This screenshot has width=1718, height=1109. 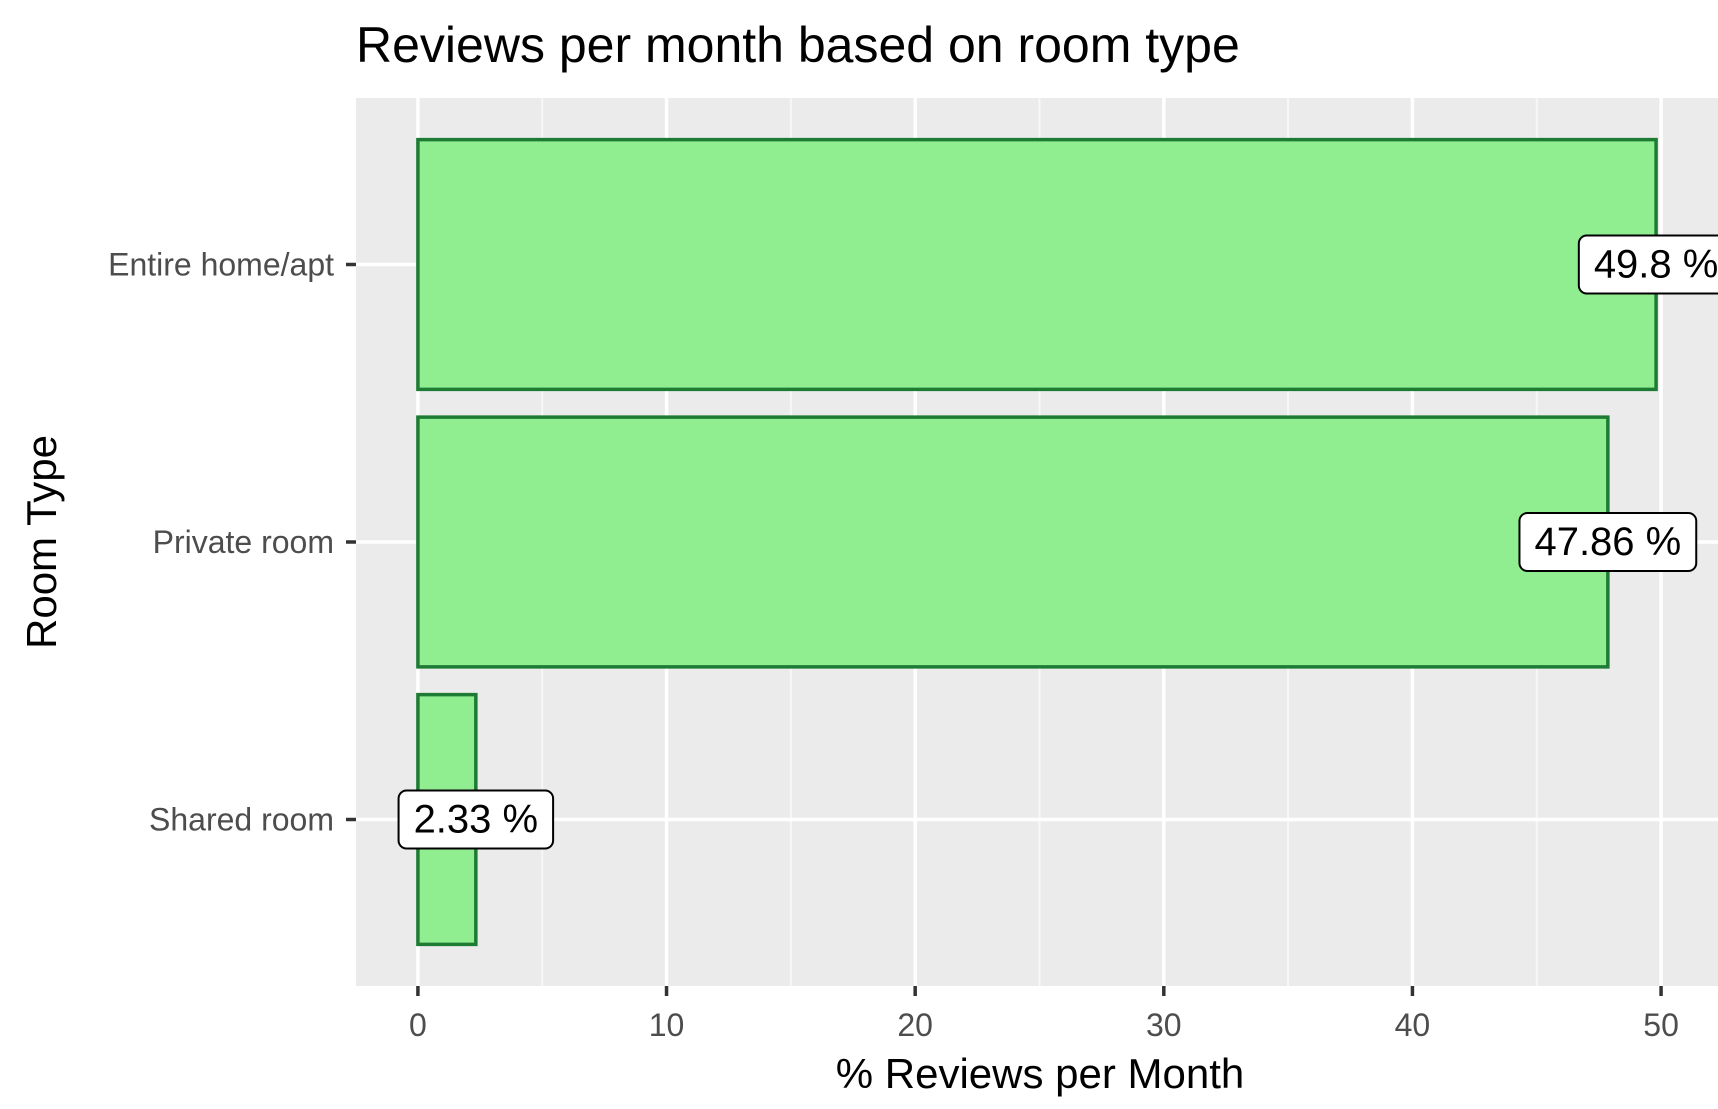 What do you see at coordinates (221, 265) in the screenshot?
I see `y-tick-label: Entire home/apt` at bounding box center [221, 265].